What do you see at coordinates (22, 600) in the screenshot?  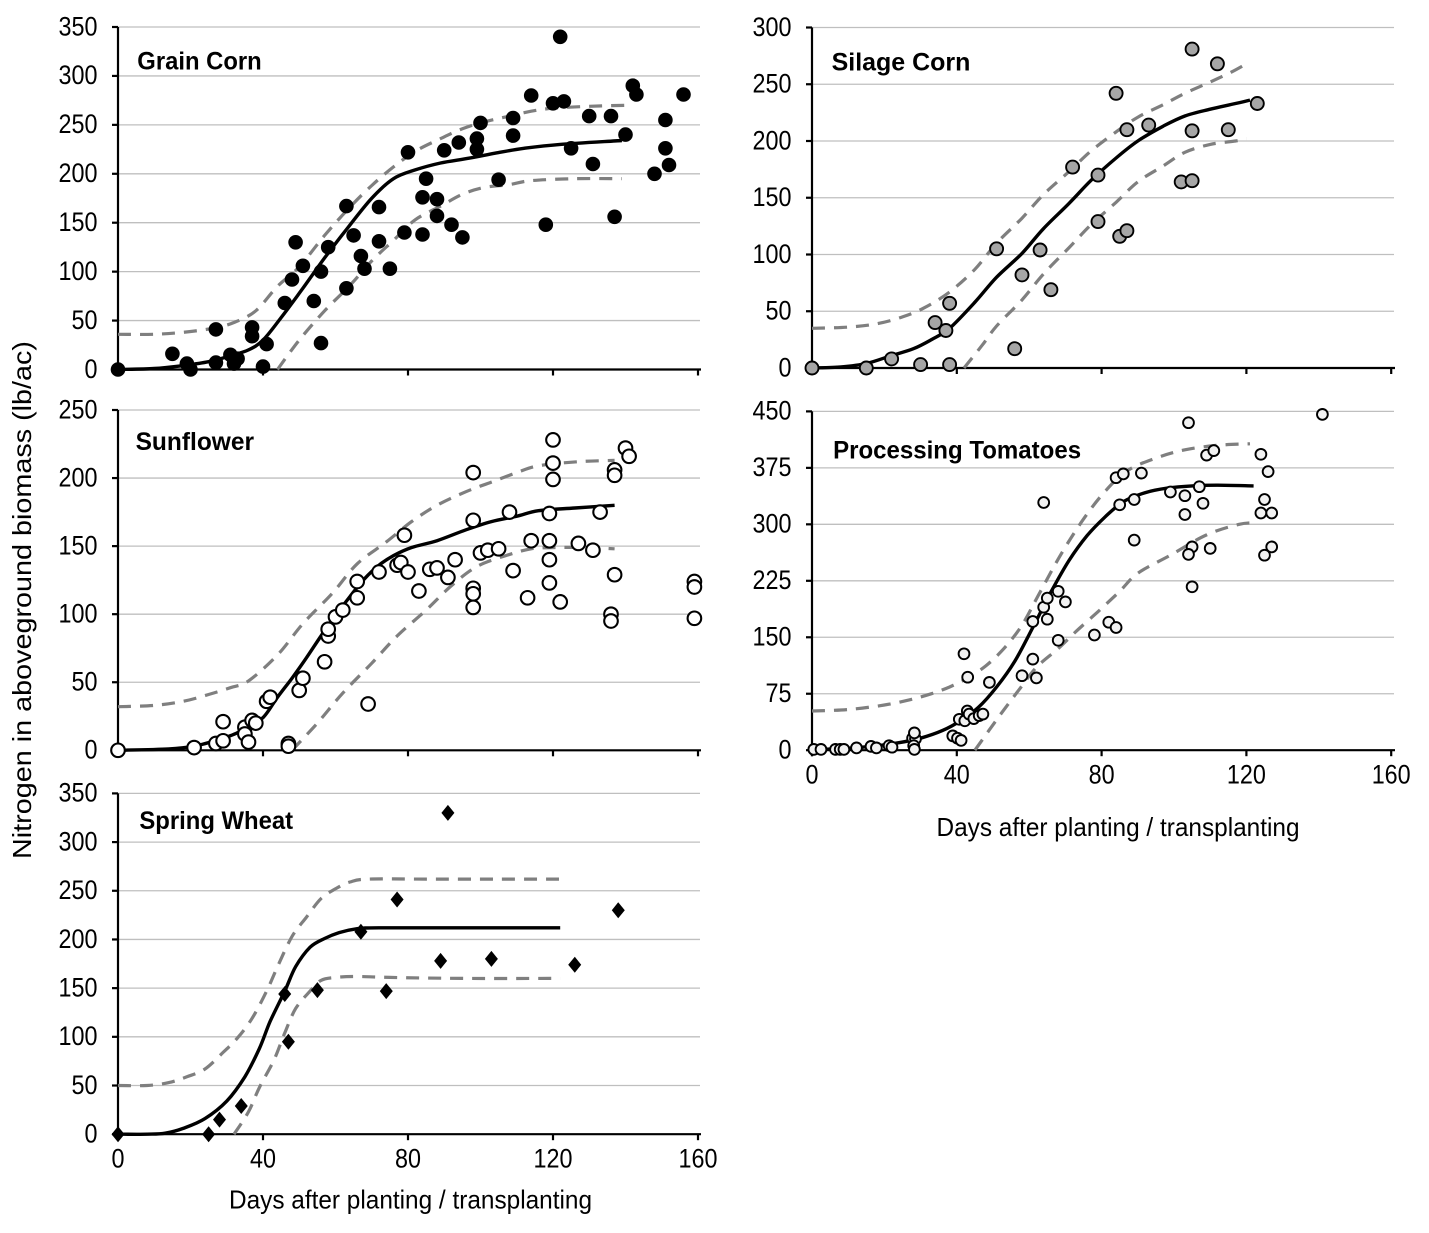 I see `svg-text:Nitrogen in aboveground biomas: Nitrogen in aboveground biomass (lb/ac)` at bounding box center [22, 600].